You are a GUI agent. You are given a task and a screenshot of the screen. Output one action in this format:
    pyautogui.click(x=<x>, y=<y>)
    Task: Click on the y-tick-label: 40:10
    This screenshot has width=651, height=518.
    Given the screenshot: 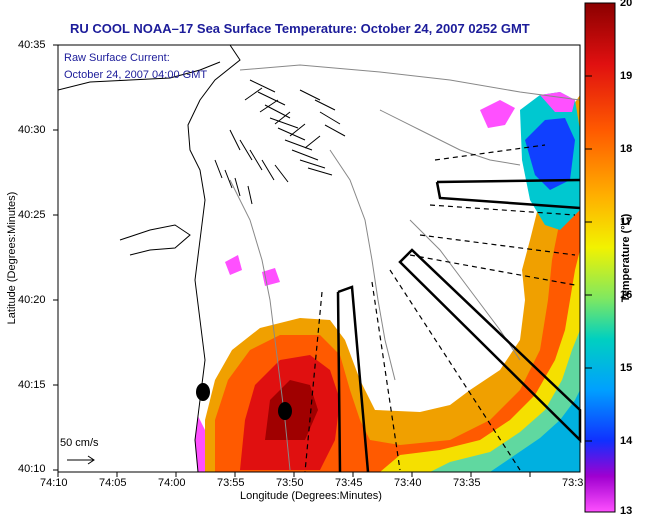 What is the action you would take?
    pyautogui.click(x=32, y=469)
    